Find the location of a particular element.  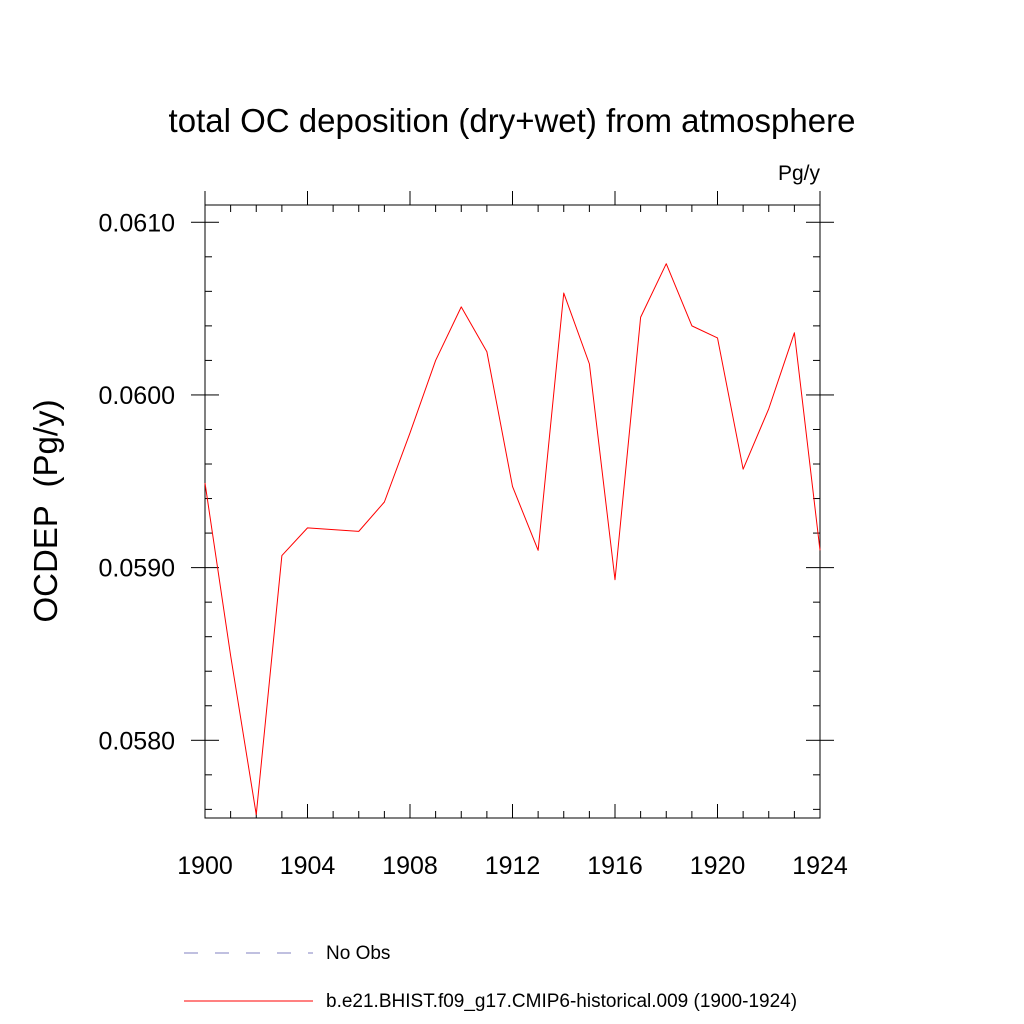

y-tick-label: 0.0610 is located at coordinates (137, 223).